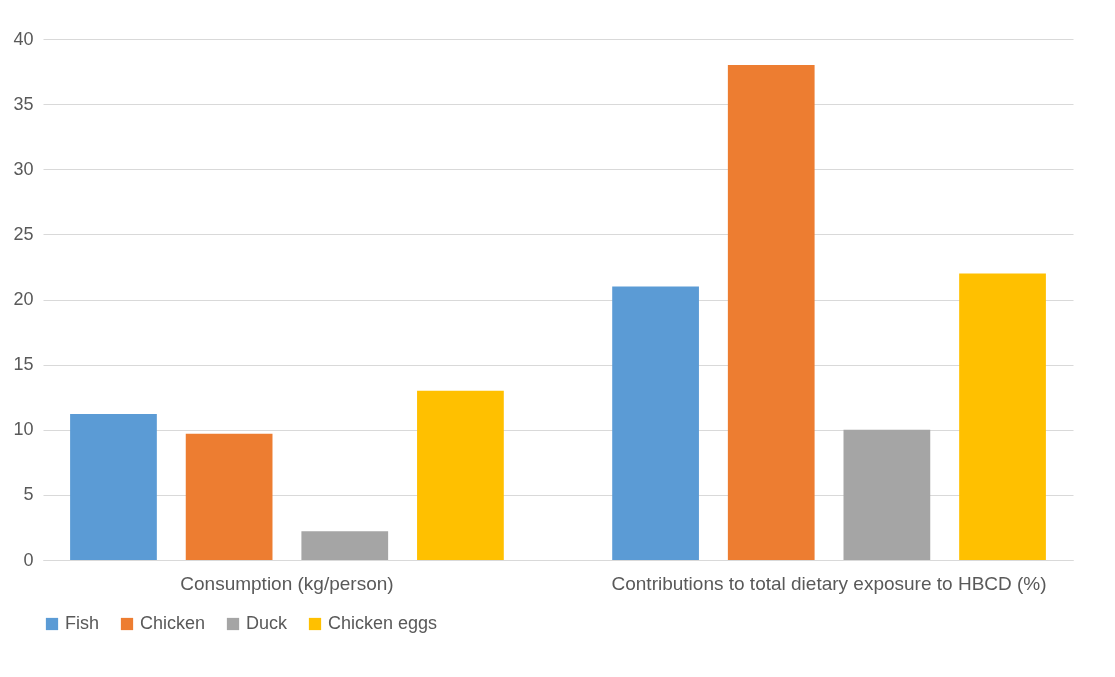 This screenshot has height=677, width=1115. I want to click on legend-label: Chicken, so click(173, 623).